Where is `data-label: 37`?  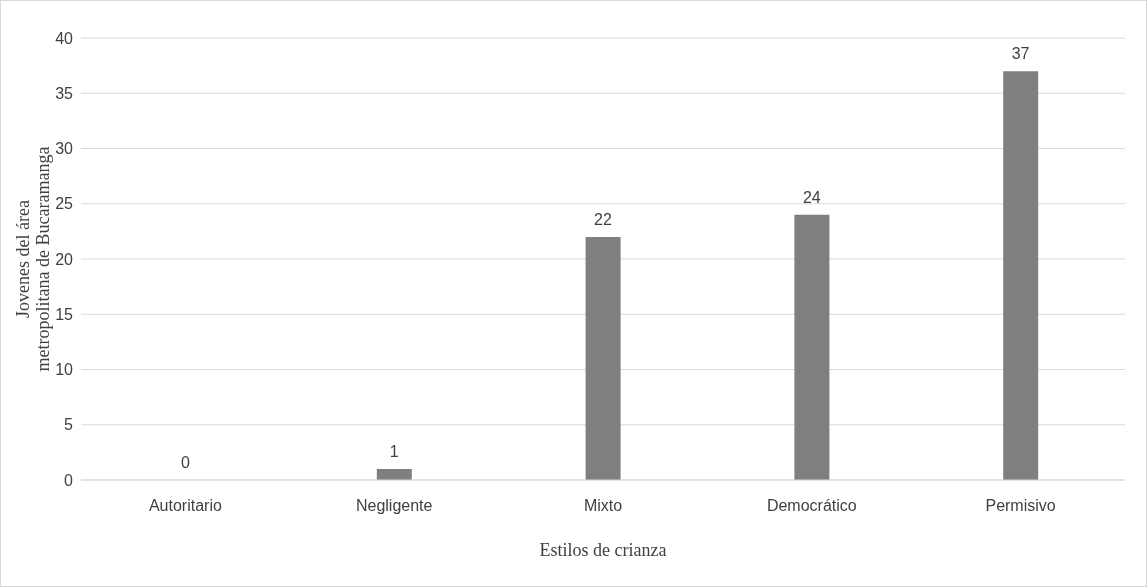 data-label: 37 is located at coordinates (1020, 54).